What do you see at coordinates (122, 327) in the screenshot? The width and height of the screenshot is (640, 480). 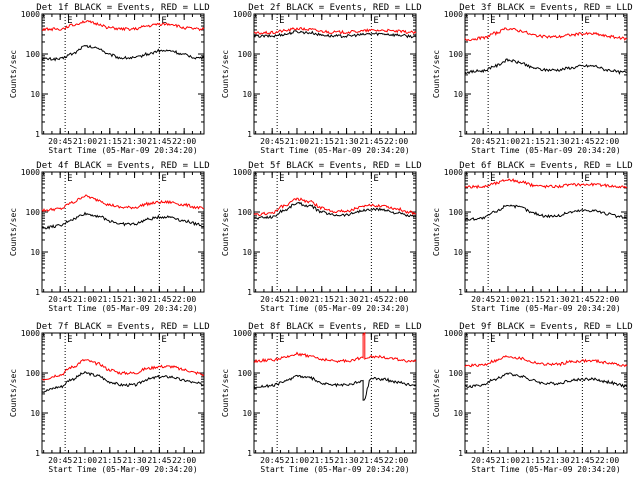 I see `plot-title: Det 7f BLACK = Events, RED = LLD` at bounding box center [122, 327].